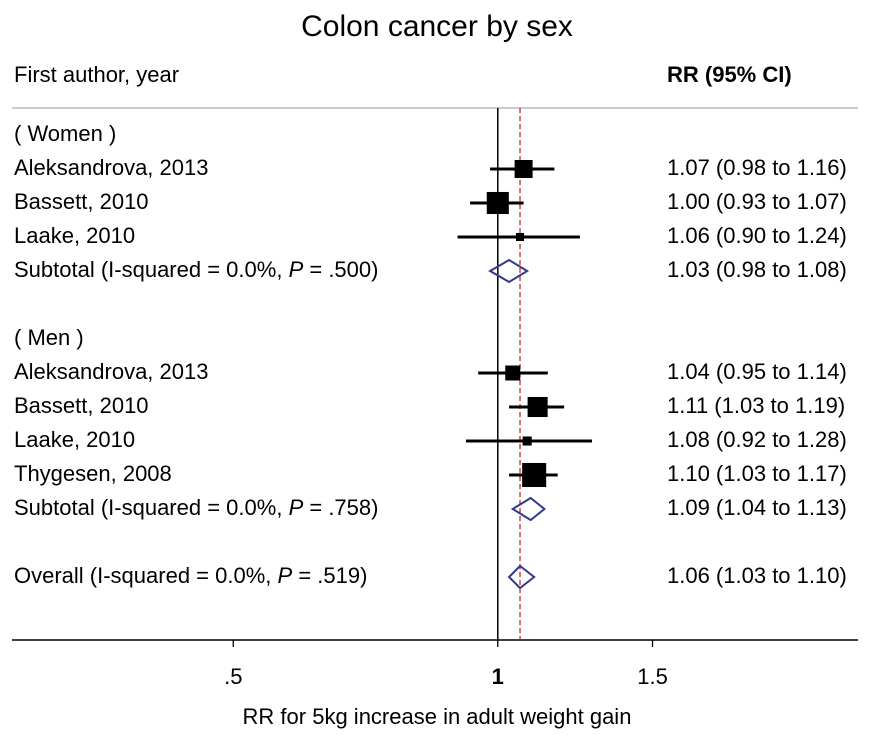 The width and height of the screenshot is (886, 735). What do you see at coordinates (65, 133) in the screenshot?
I see `group-label: ( Women )` at bounding box center [65, 133].